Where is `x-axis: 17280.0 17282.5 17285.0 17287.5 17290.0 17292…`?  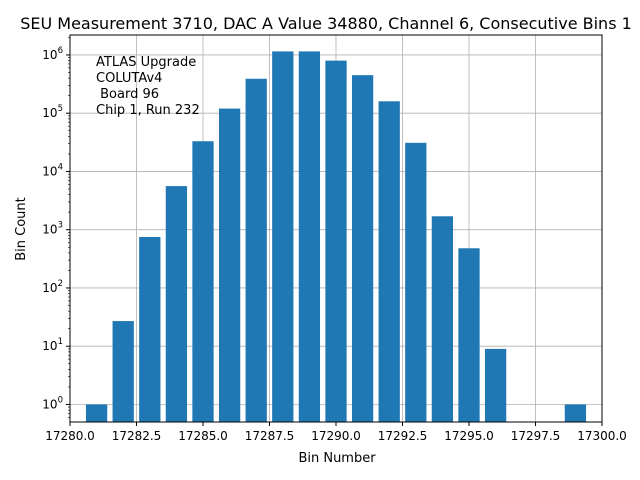 x-axis: 17280.0 17282.5 17285.0 17287.5 17290.0 17292… is located at coordinates (336, 432).